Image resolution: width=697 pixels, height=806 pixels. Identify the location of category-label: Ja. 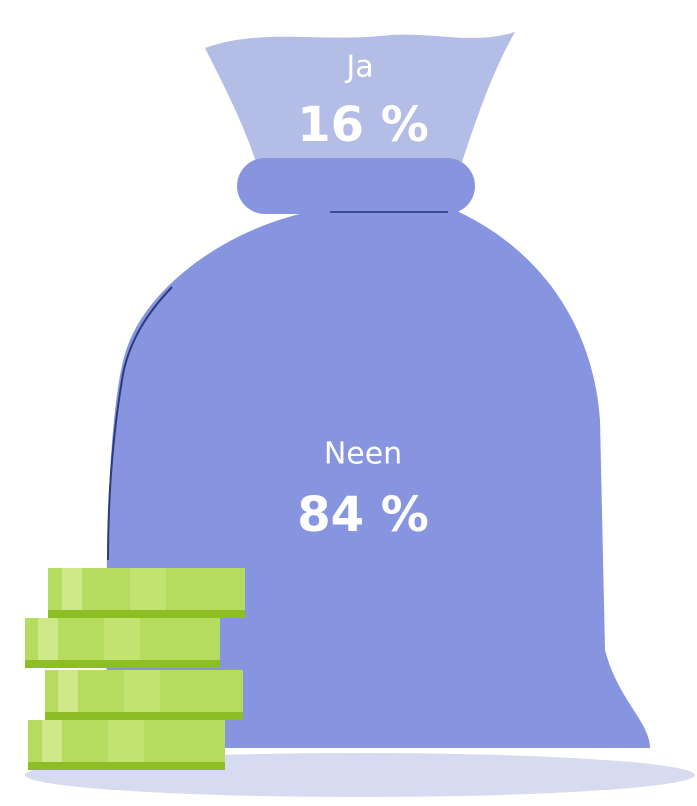
(358, 67).